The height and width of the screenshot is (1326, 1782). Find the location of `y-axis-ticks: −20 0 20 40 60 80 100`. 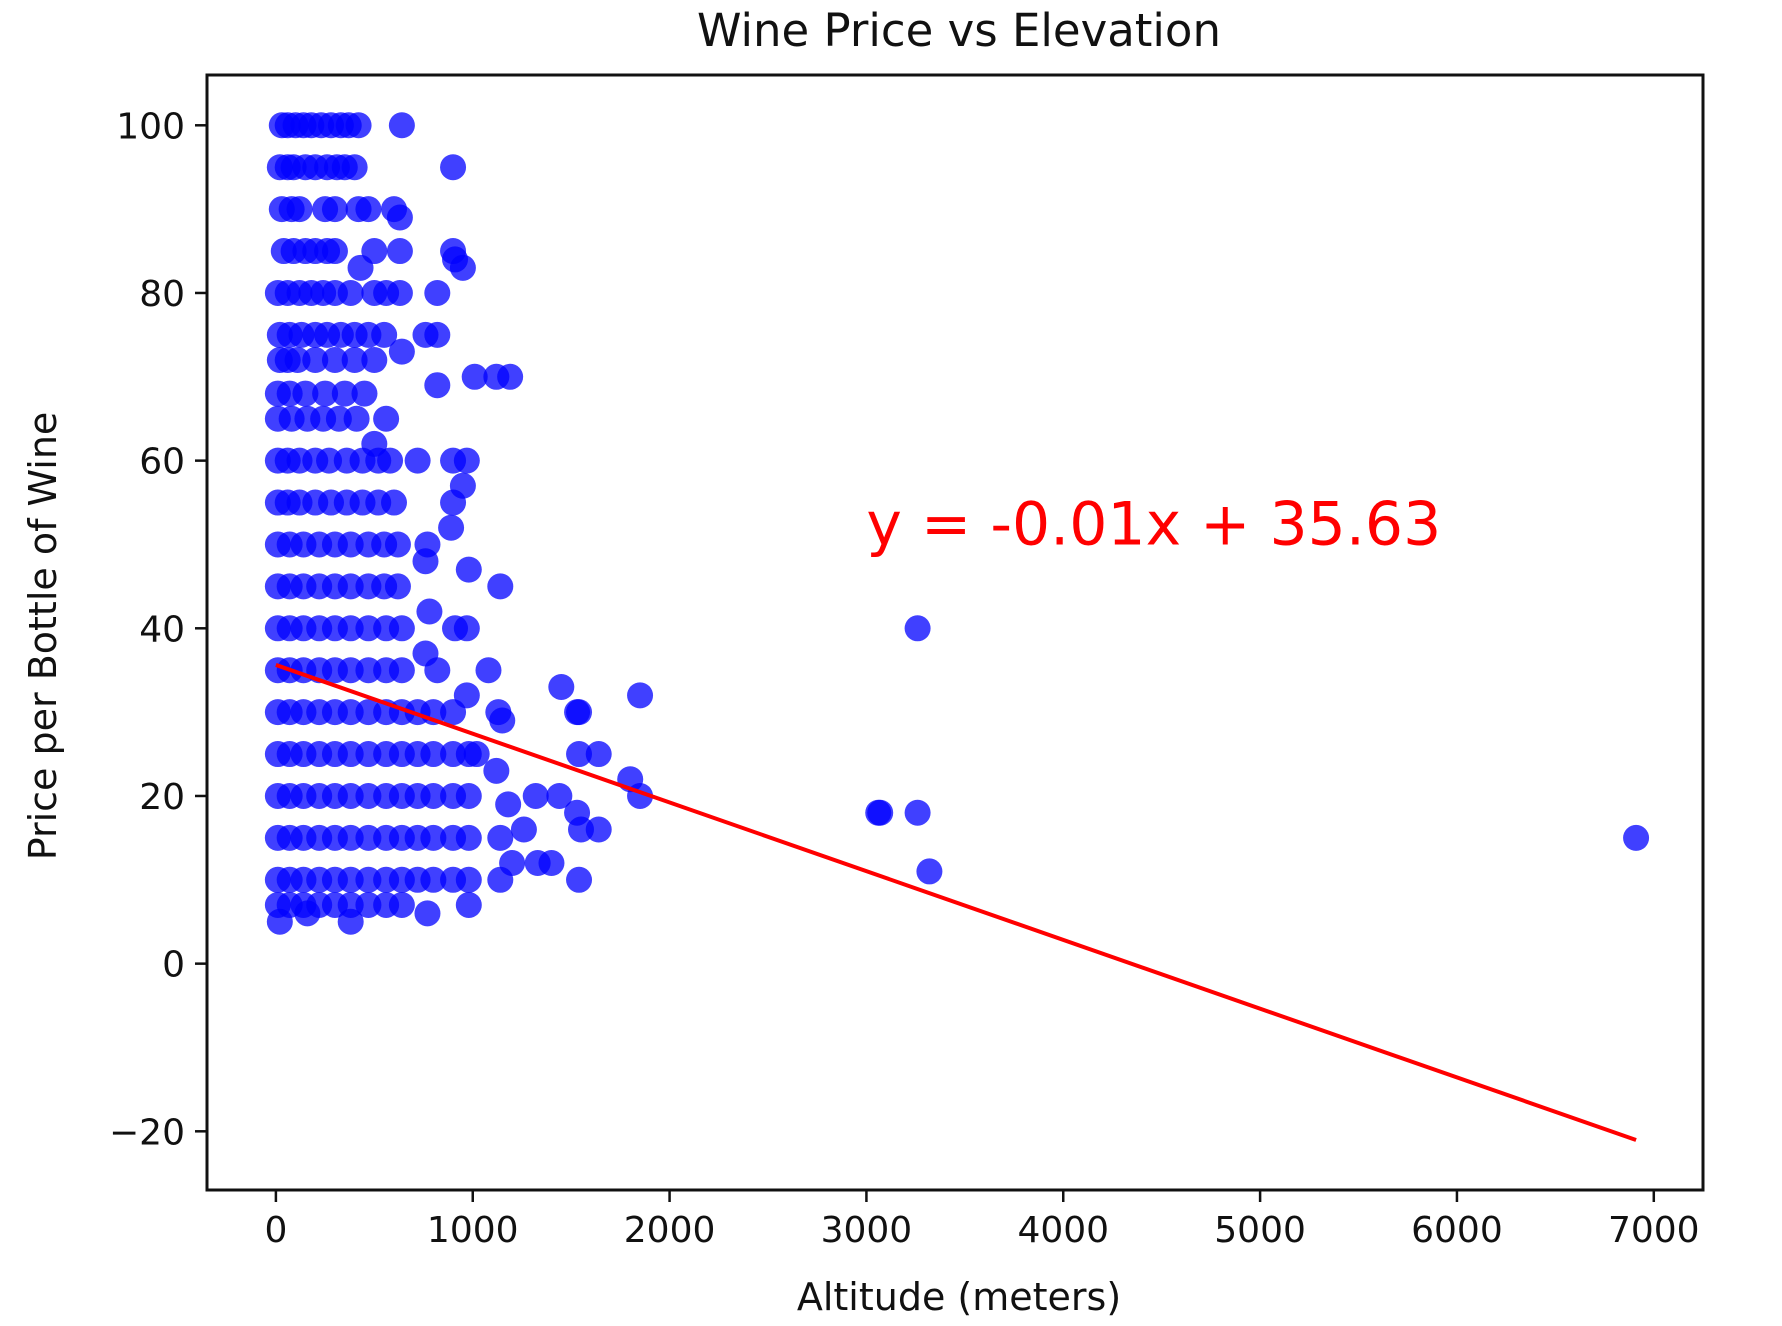

y-axis-ticks: −20 0 20 40 60 80 100 is located at coordinates (158, 629).